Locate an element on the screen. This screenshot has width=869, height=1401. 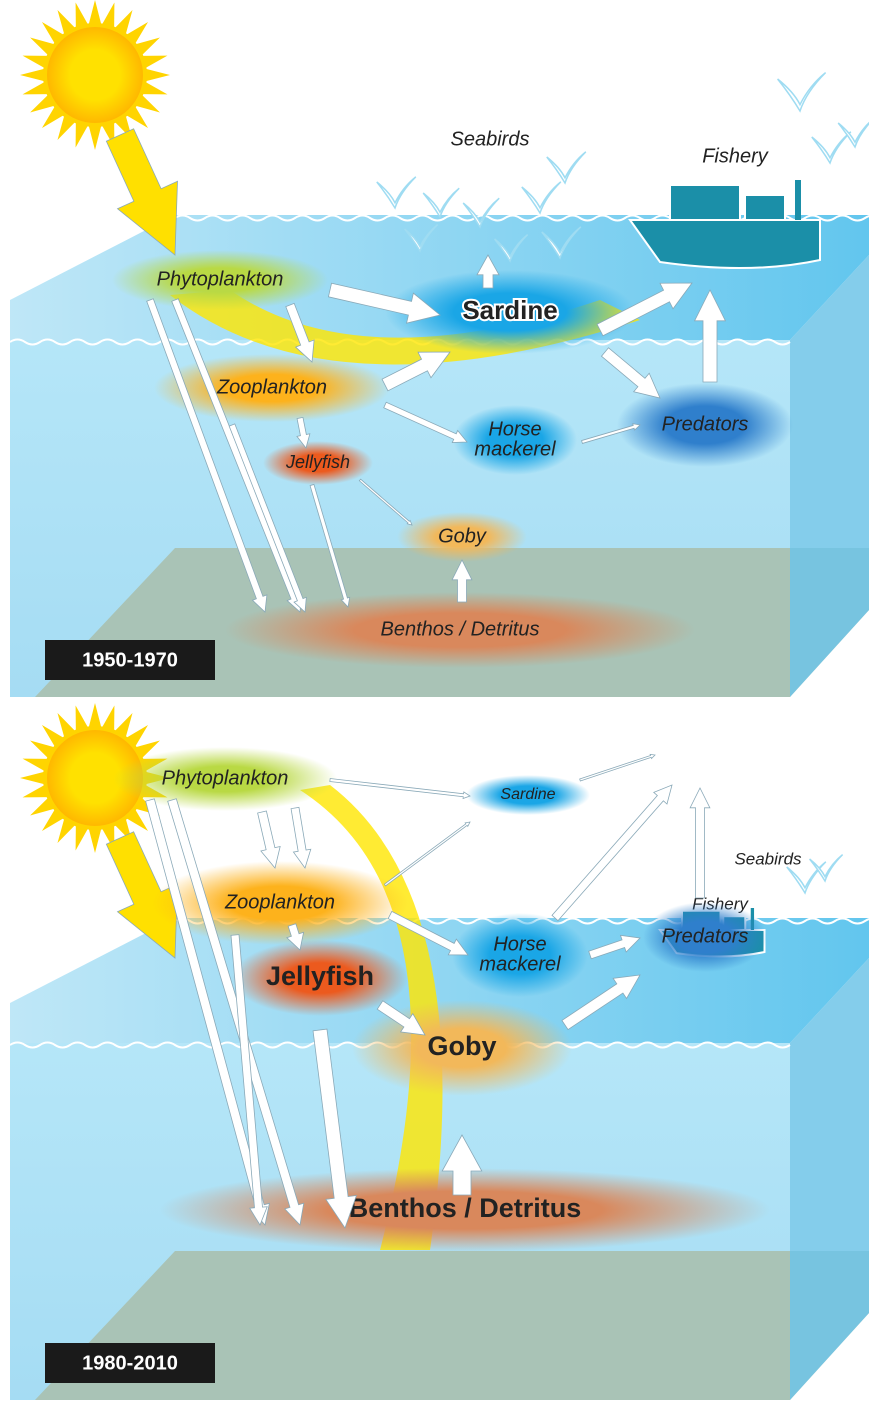
sun is located at coordinates (95, 75).